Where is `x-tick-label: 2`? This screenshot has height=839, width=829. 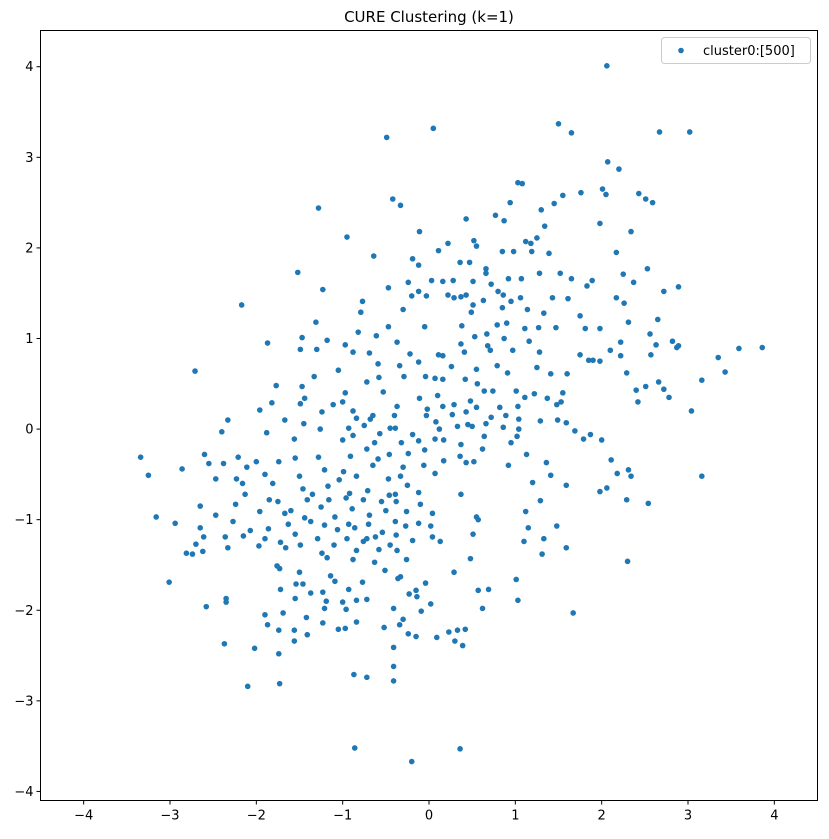
x-tick-label: 2 is located at coordinates (602, 816).